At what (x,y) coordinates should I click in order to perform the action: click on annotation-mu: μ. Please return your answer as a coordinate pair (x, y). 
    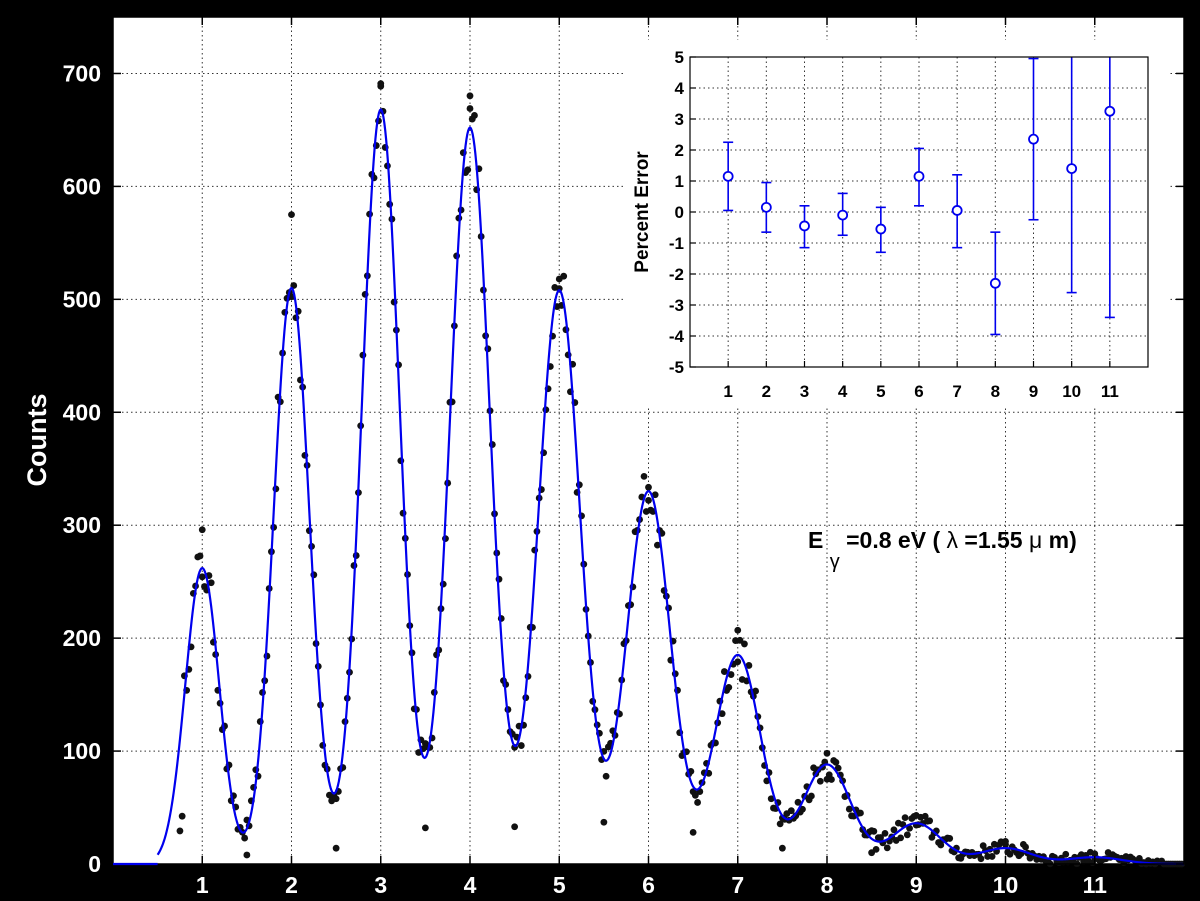
    Looking at the image, I should click on (1035, 540).